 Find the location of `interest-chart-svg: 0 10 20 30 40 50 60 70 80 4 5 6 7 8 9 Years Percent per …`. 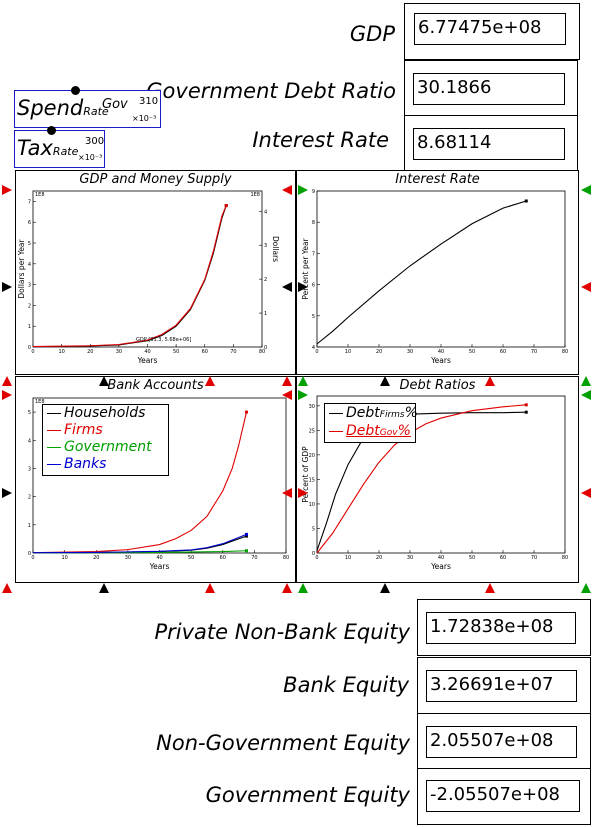

interest-chart-svg: 0 10 20 30 40 50 60 70 80 4 5 6 7 8 9 Years Percent per … is located at coordinates (434, 277).